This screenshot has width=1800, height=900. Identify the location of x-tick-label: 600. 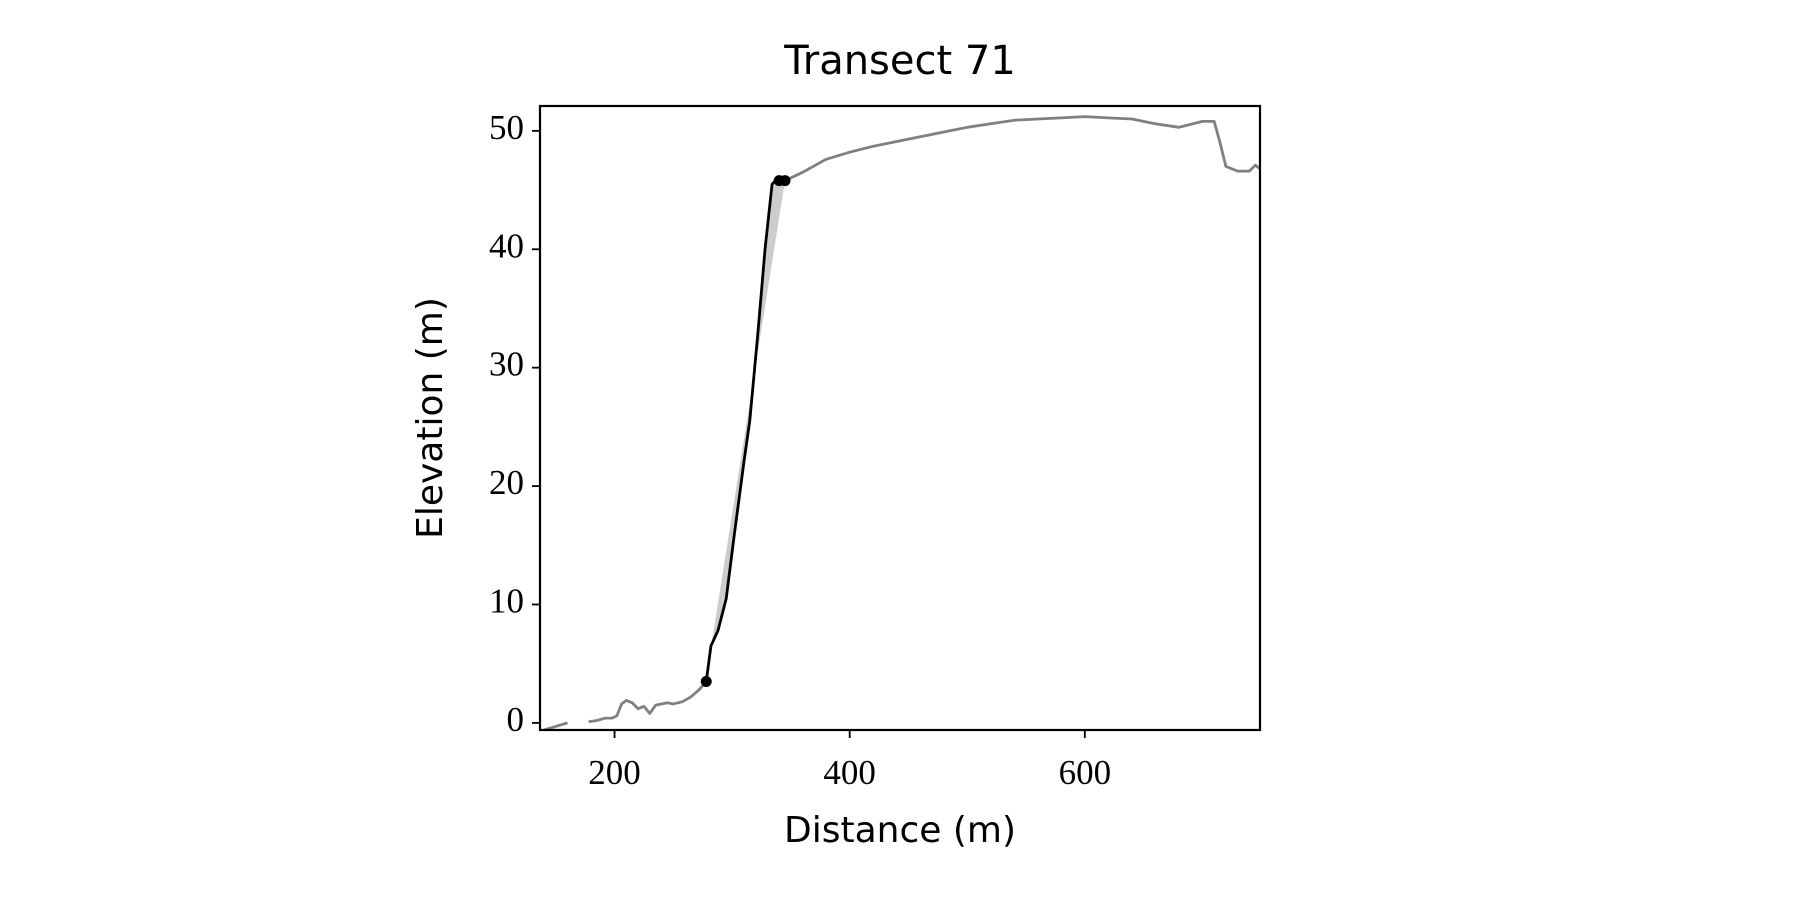
(1085, 772).